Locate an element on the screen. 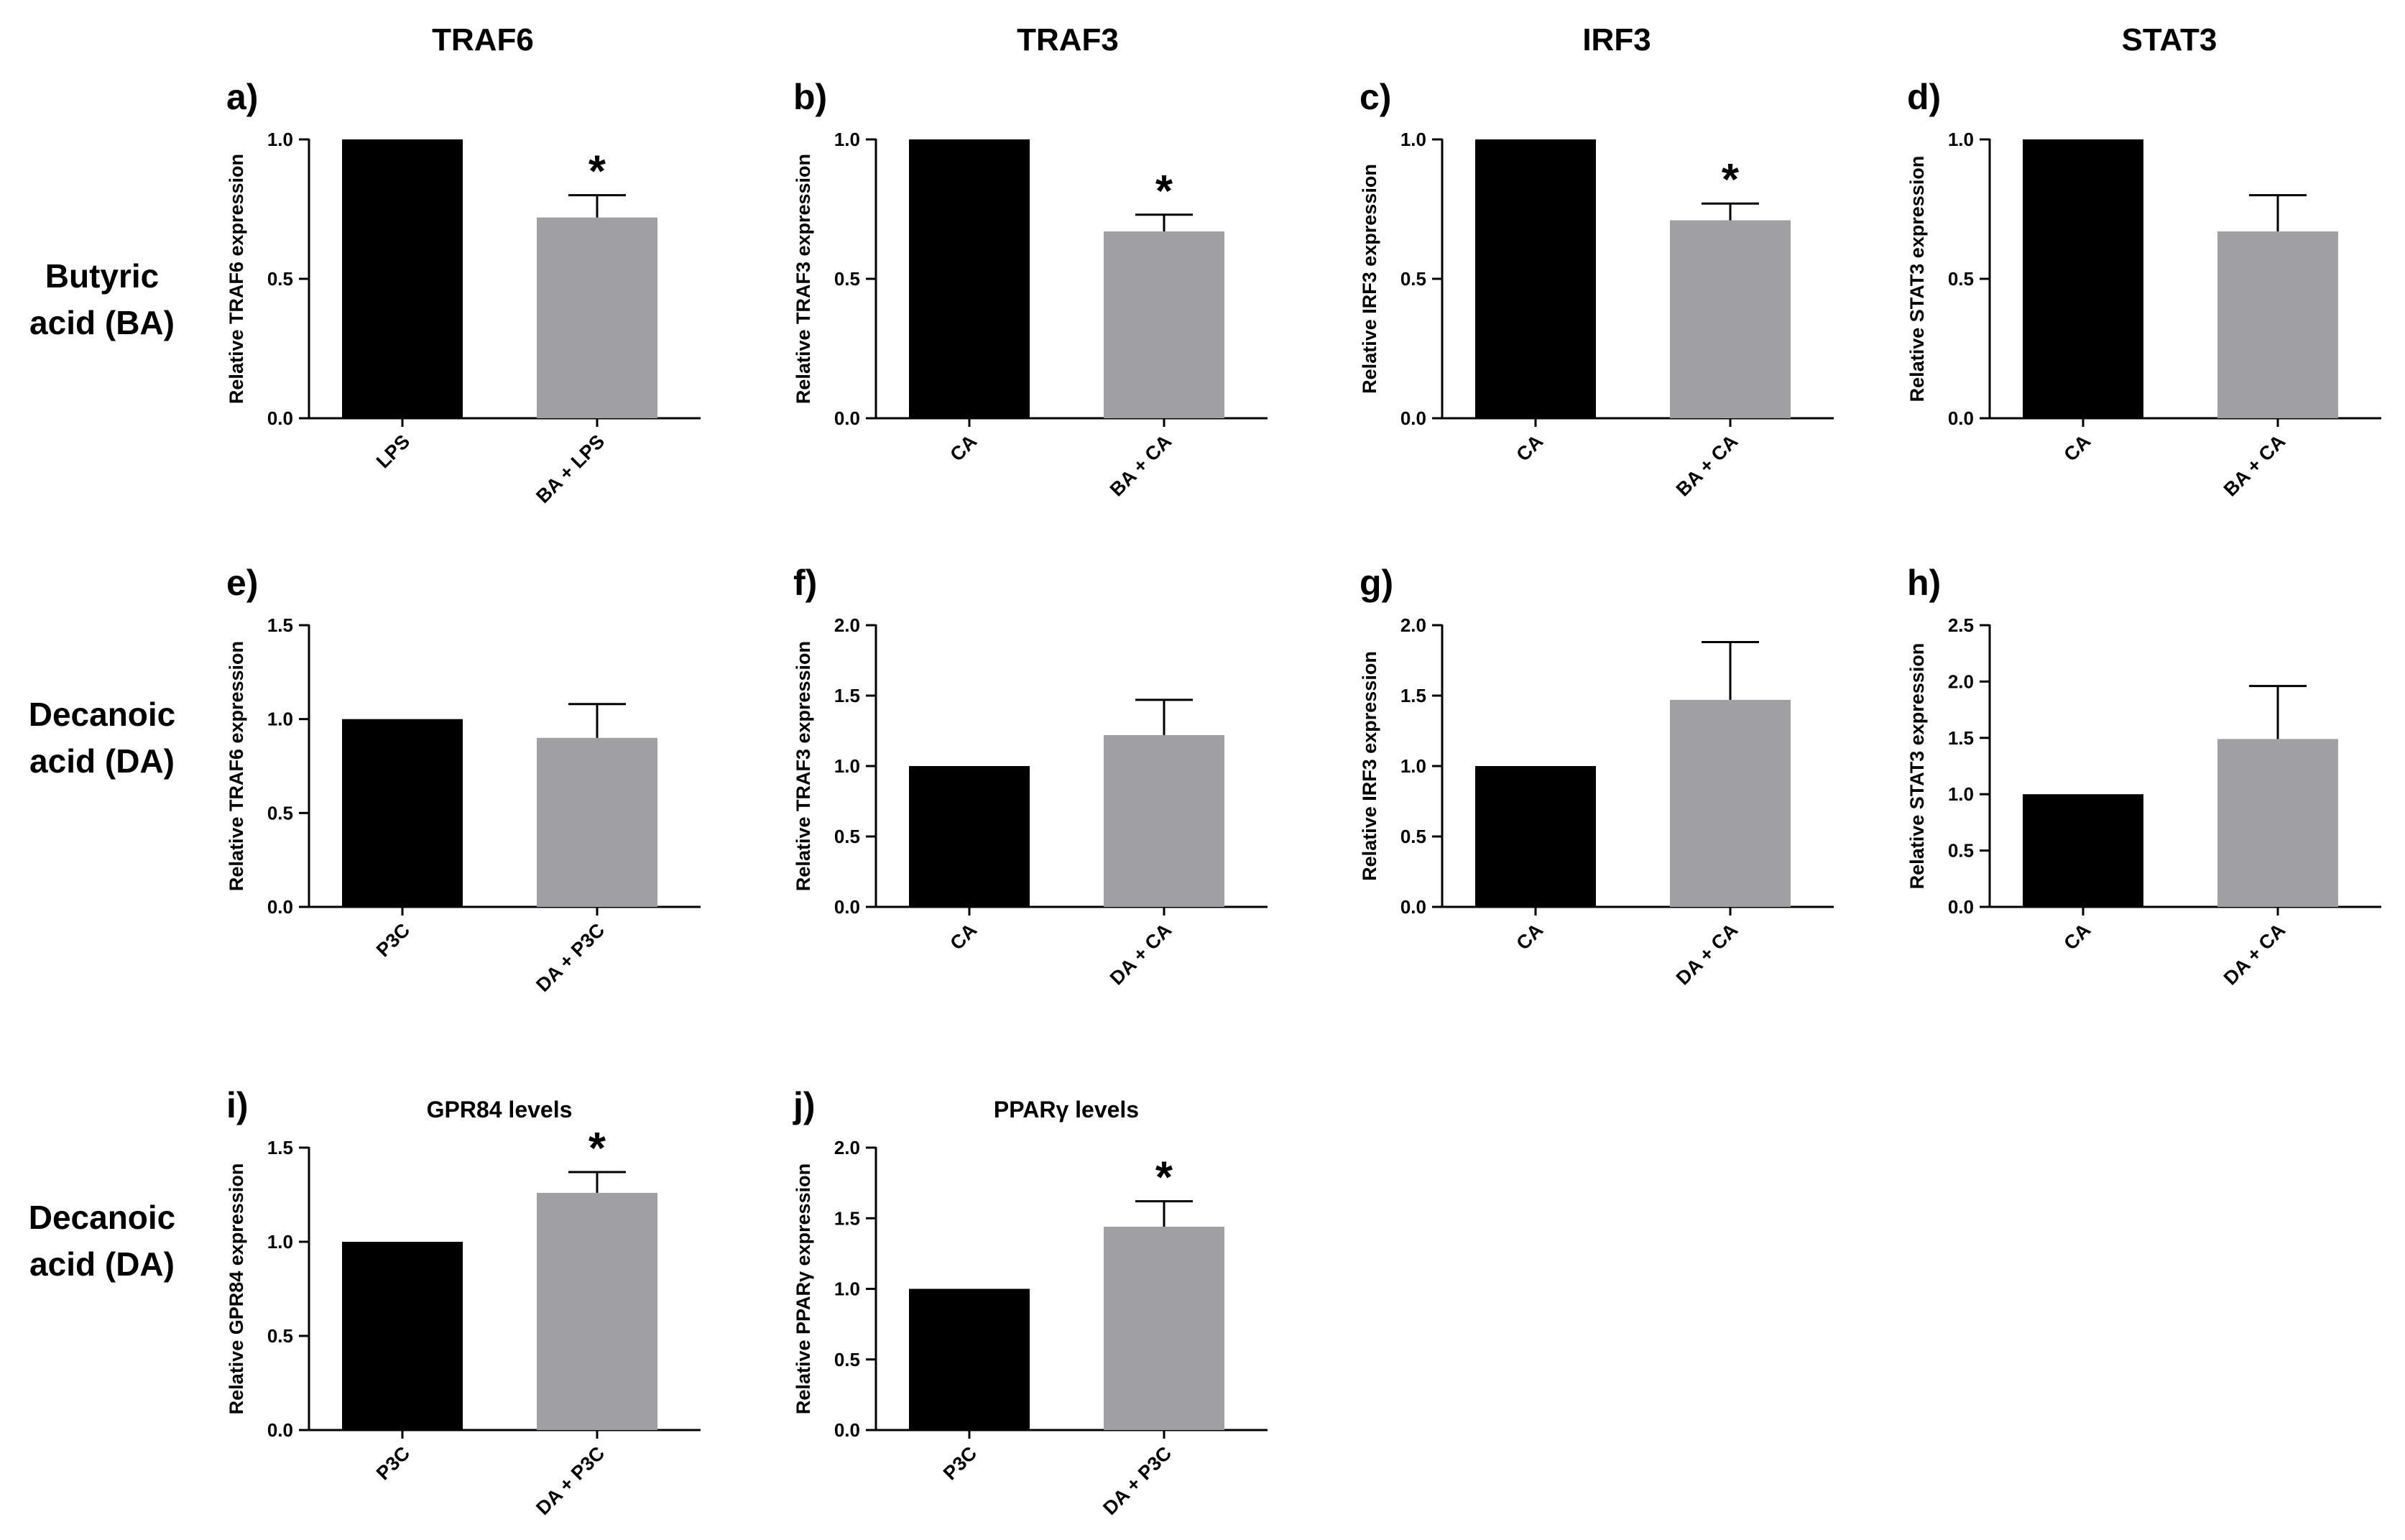 This screenshot has width=2405, height=1540. panel-letter: d) is located at coordinates (1924, 97).